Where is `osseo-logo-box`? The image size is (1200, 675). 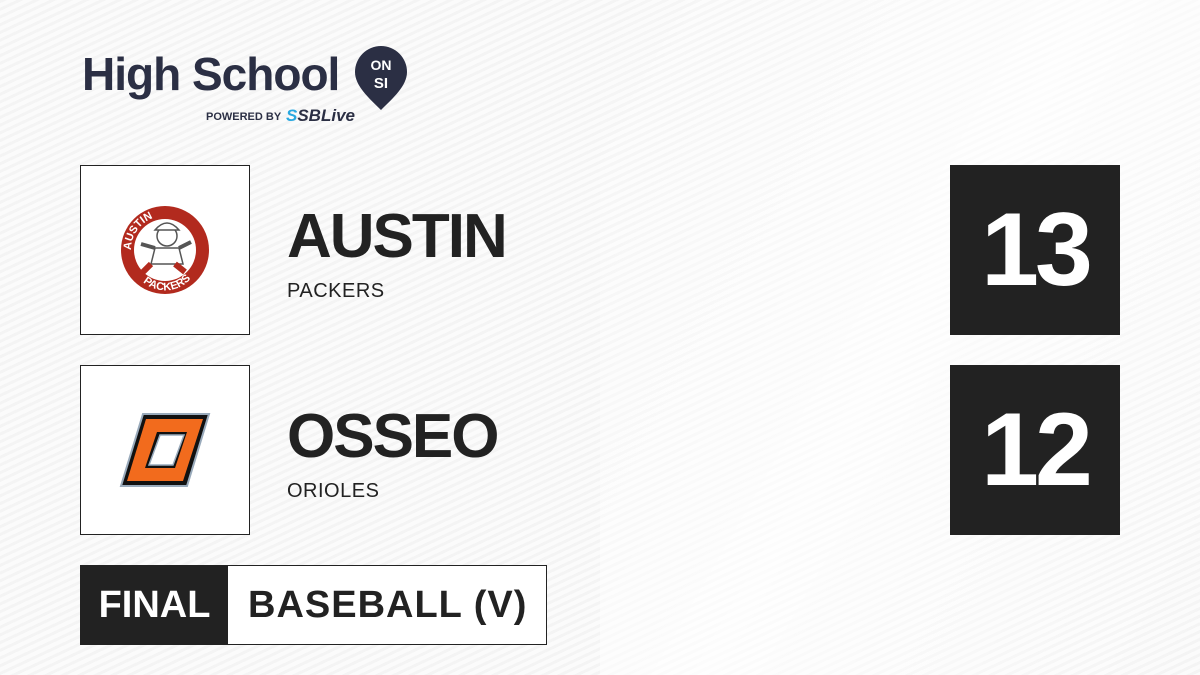
osseo-logo-box is located at coordinates (165, 450).